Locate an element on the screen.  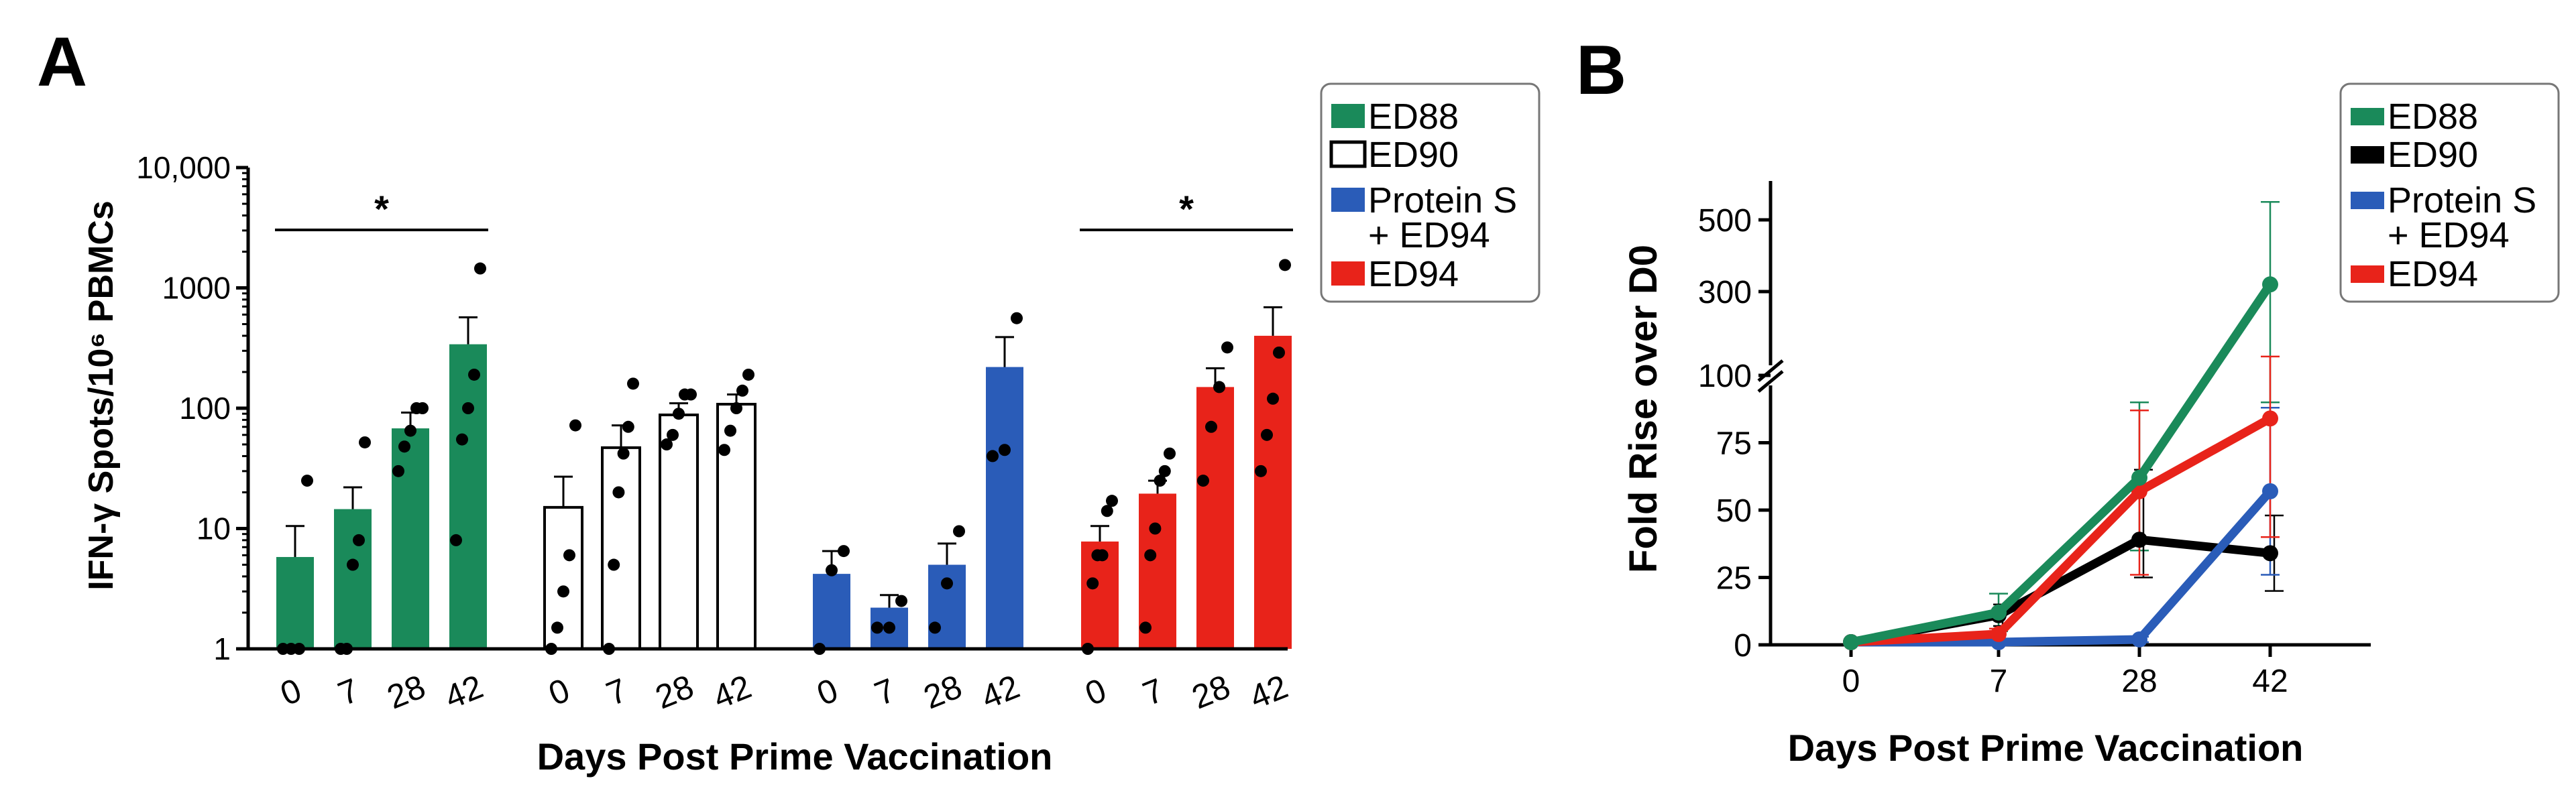
y-tick-label: 0 is located at coordinates (1743, 646).